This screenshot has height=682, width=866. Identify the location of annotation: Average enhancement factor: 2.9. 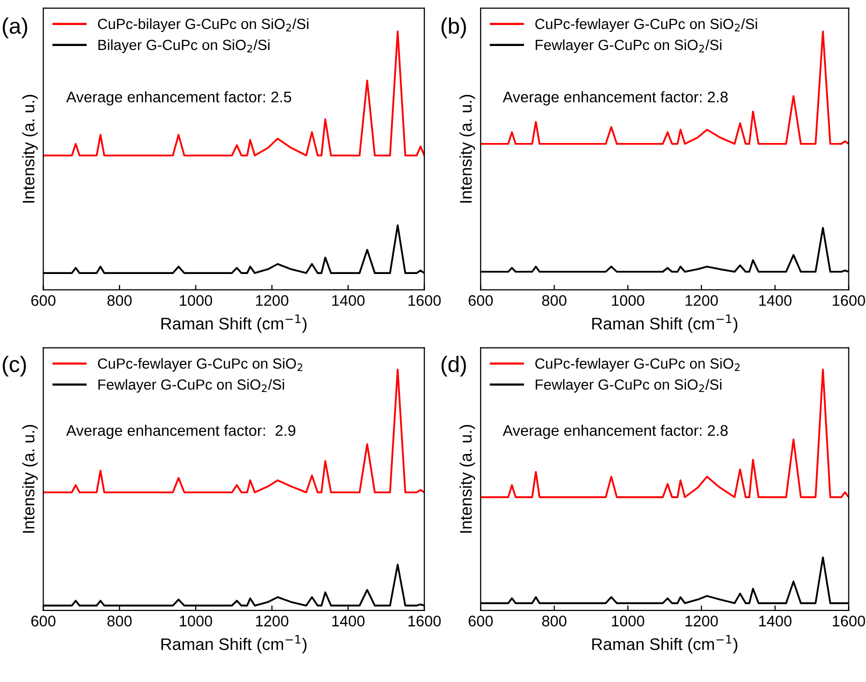
(181, 431).